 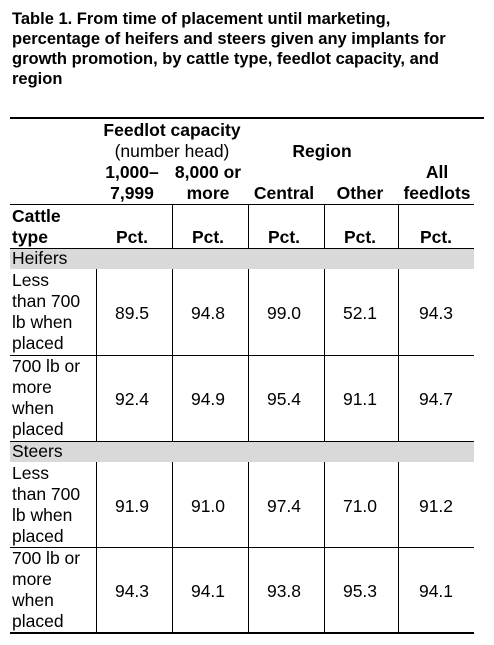 What do you see at coordinates (132, 313) in the screenshot?
I see `table-cell: 89.5` at bounding box center [132, 313].